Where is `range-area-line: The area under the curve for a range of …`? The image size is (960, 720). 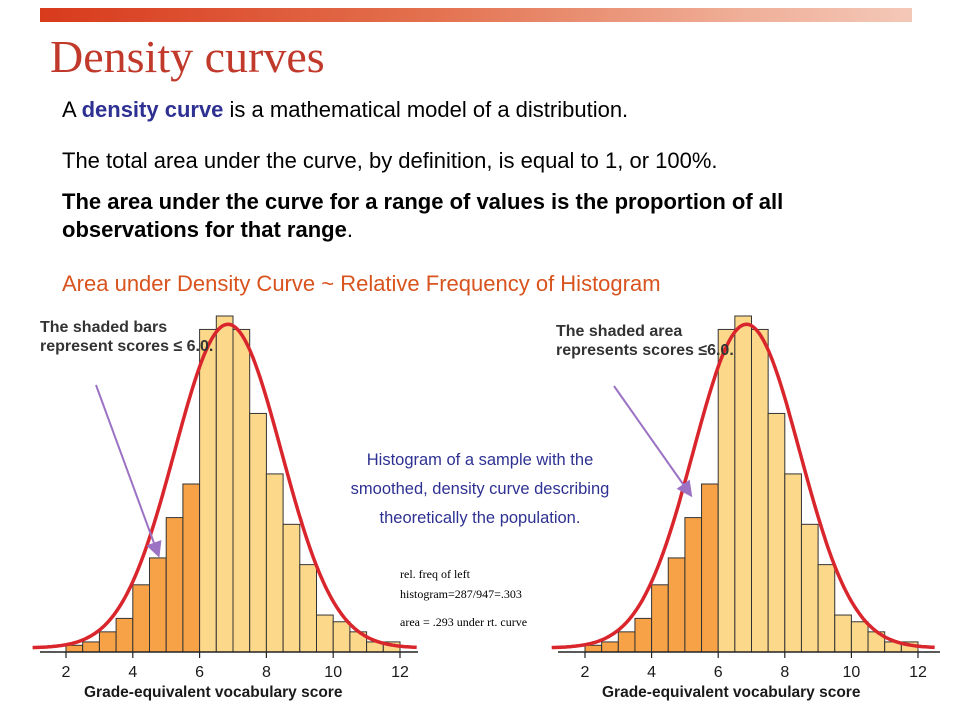
range-area-line: The area under the curve for a range of … is located at coordinates (492, 216).